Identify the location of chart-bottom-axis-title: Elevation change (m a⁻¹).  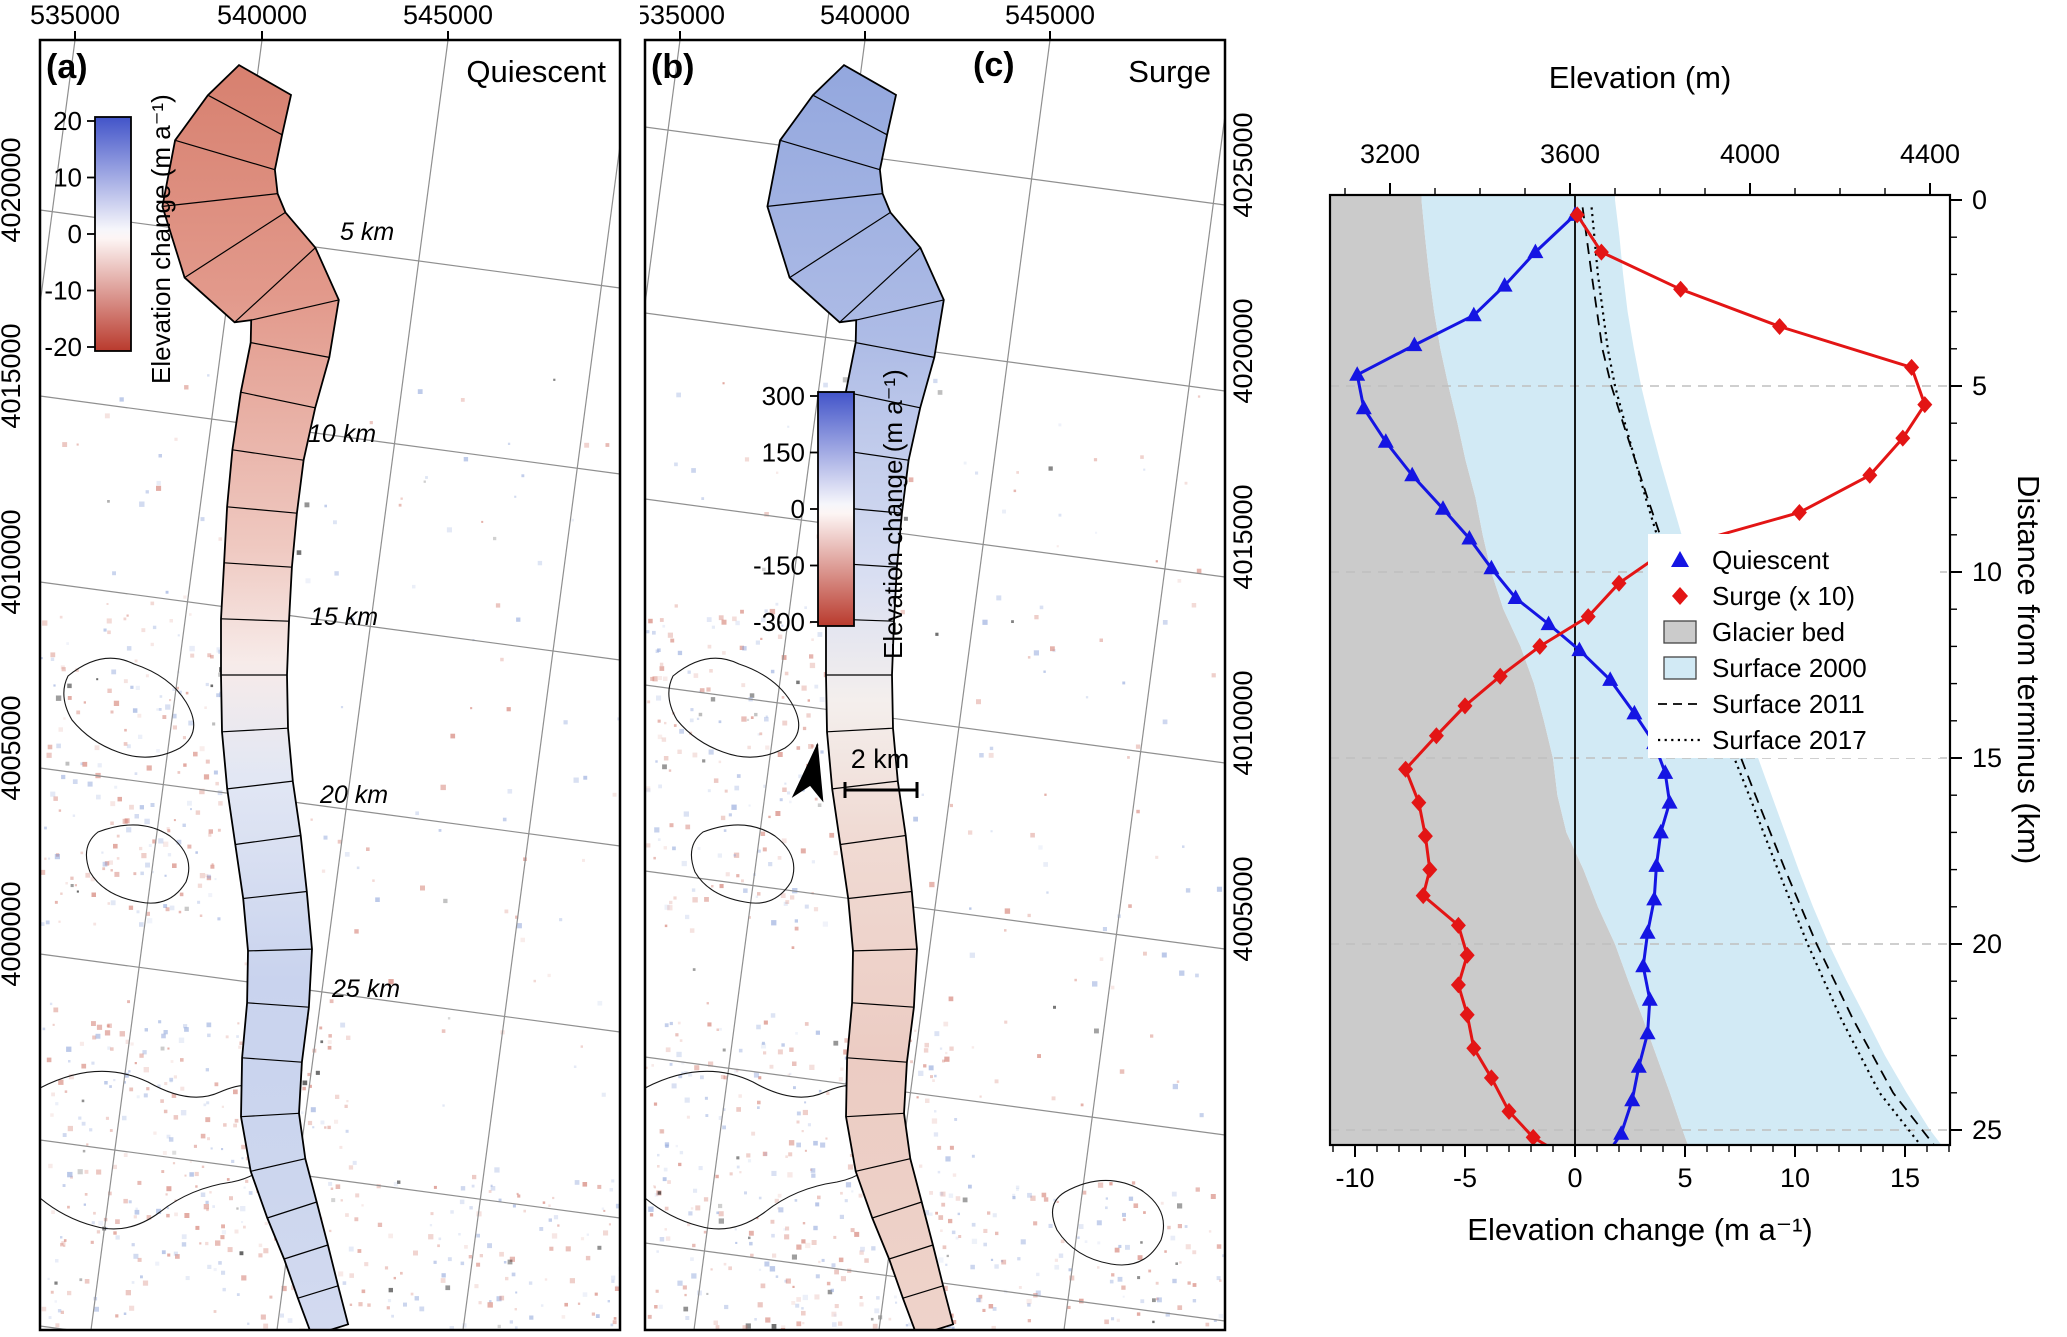
(1640, 1229).